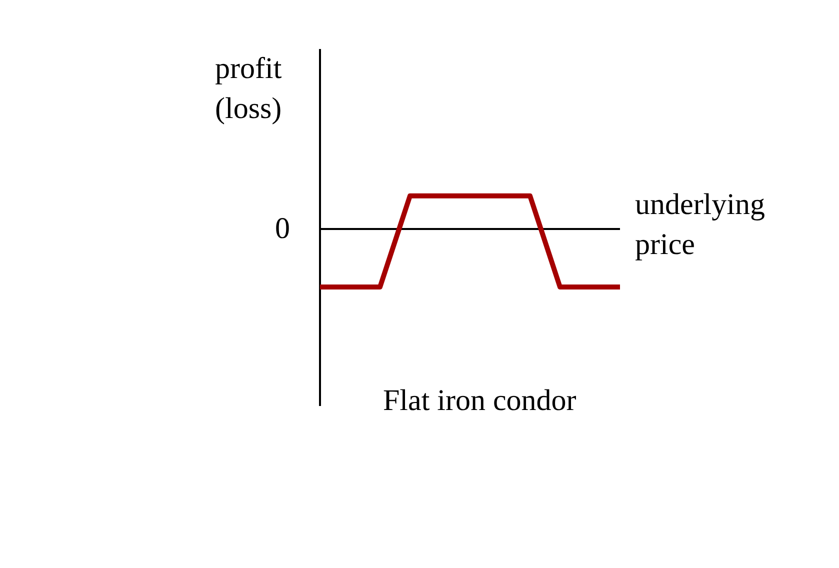 The image size is (839, 568). What do you see at coordinates (282, 228) in the screenshot?
I see `text: 0` at bounding box center [282, 228].